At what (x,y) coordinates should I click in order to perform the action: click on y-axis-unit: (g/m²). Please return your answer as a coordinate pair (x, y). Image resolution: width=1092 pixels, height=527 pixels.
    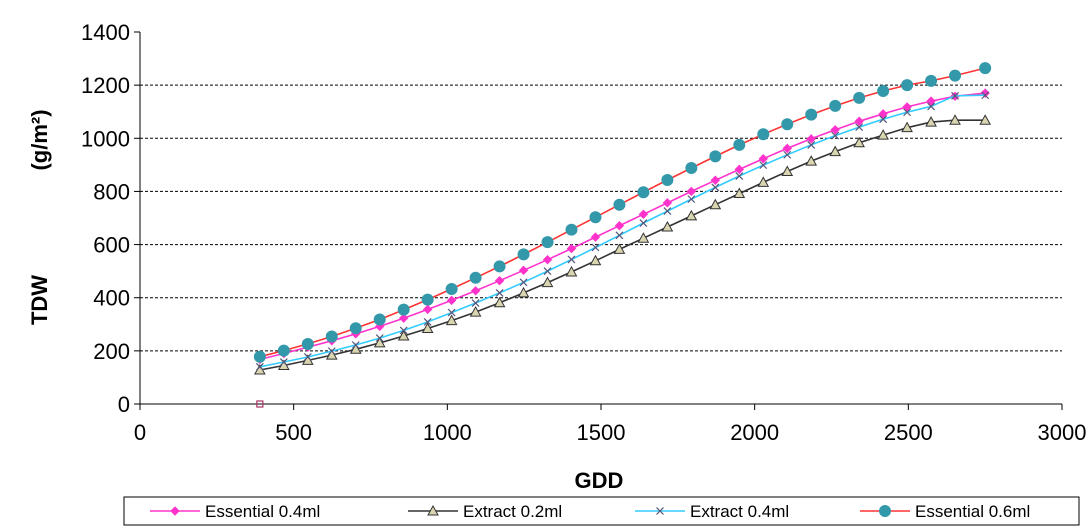
    Looking at the image, I should click on (39, 139).